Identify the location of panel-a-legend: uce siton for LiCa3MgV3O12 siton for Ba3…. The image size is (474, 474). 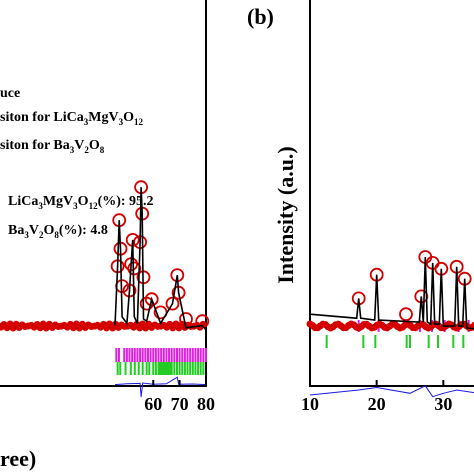
(71, 120).